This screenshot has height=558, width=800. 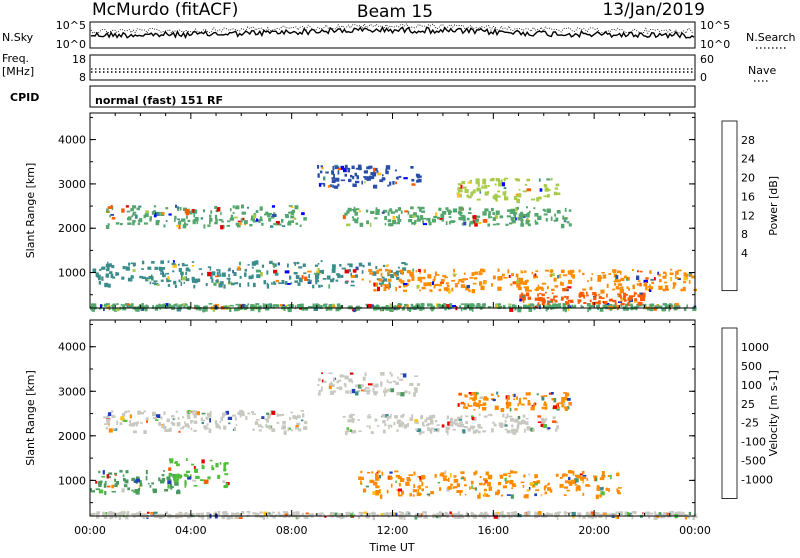 What do you see at coordinates (707, 59) in the screenshot?
I see `nave-tick-top: 60` at bounding box center [707, 59].